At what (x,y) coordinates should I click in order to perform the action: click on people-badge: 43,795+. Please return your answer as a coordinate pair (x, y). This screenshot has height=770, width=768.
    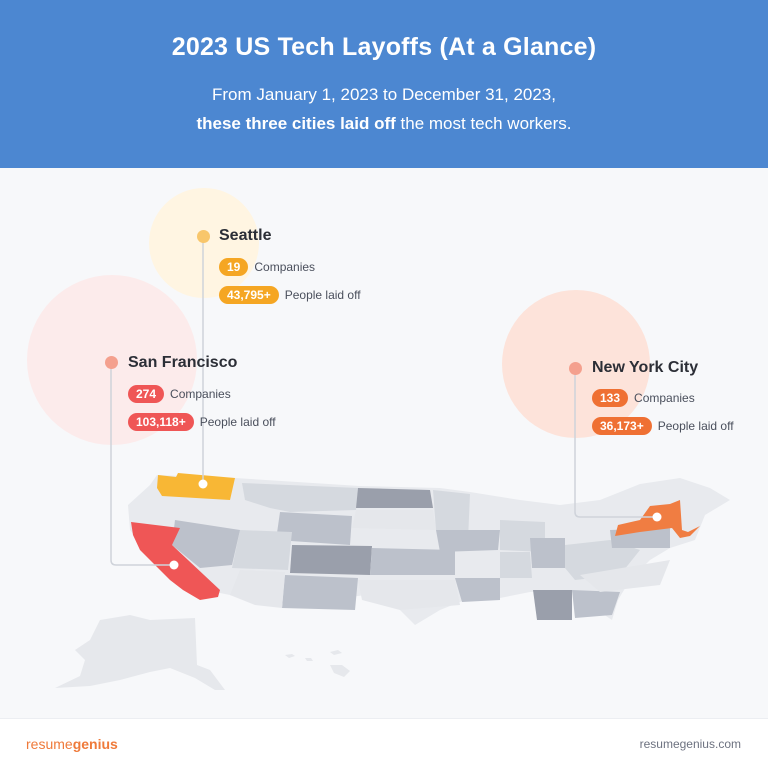
    Looking at the image, I should click on (249, 295).